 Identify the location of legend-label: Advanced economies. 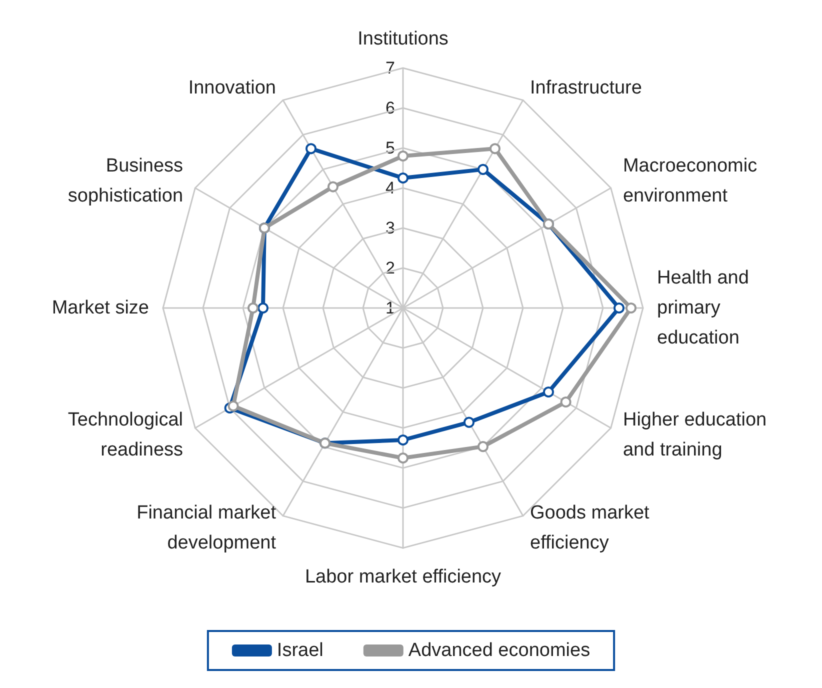
(499, 650).